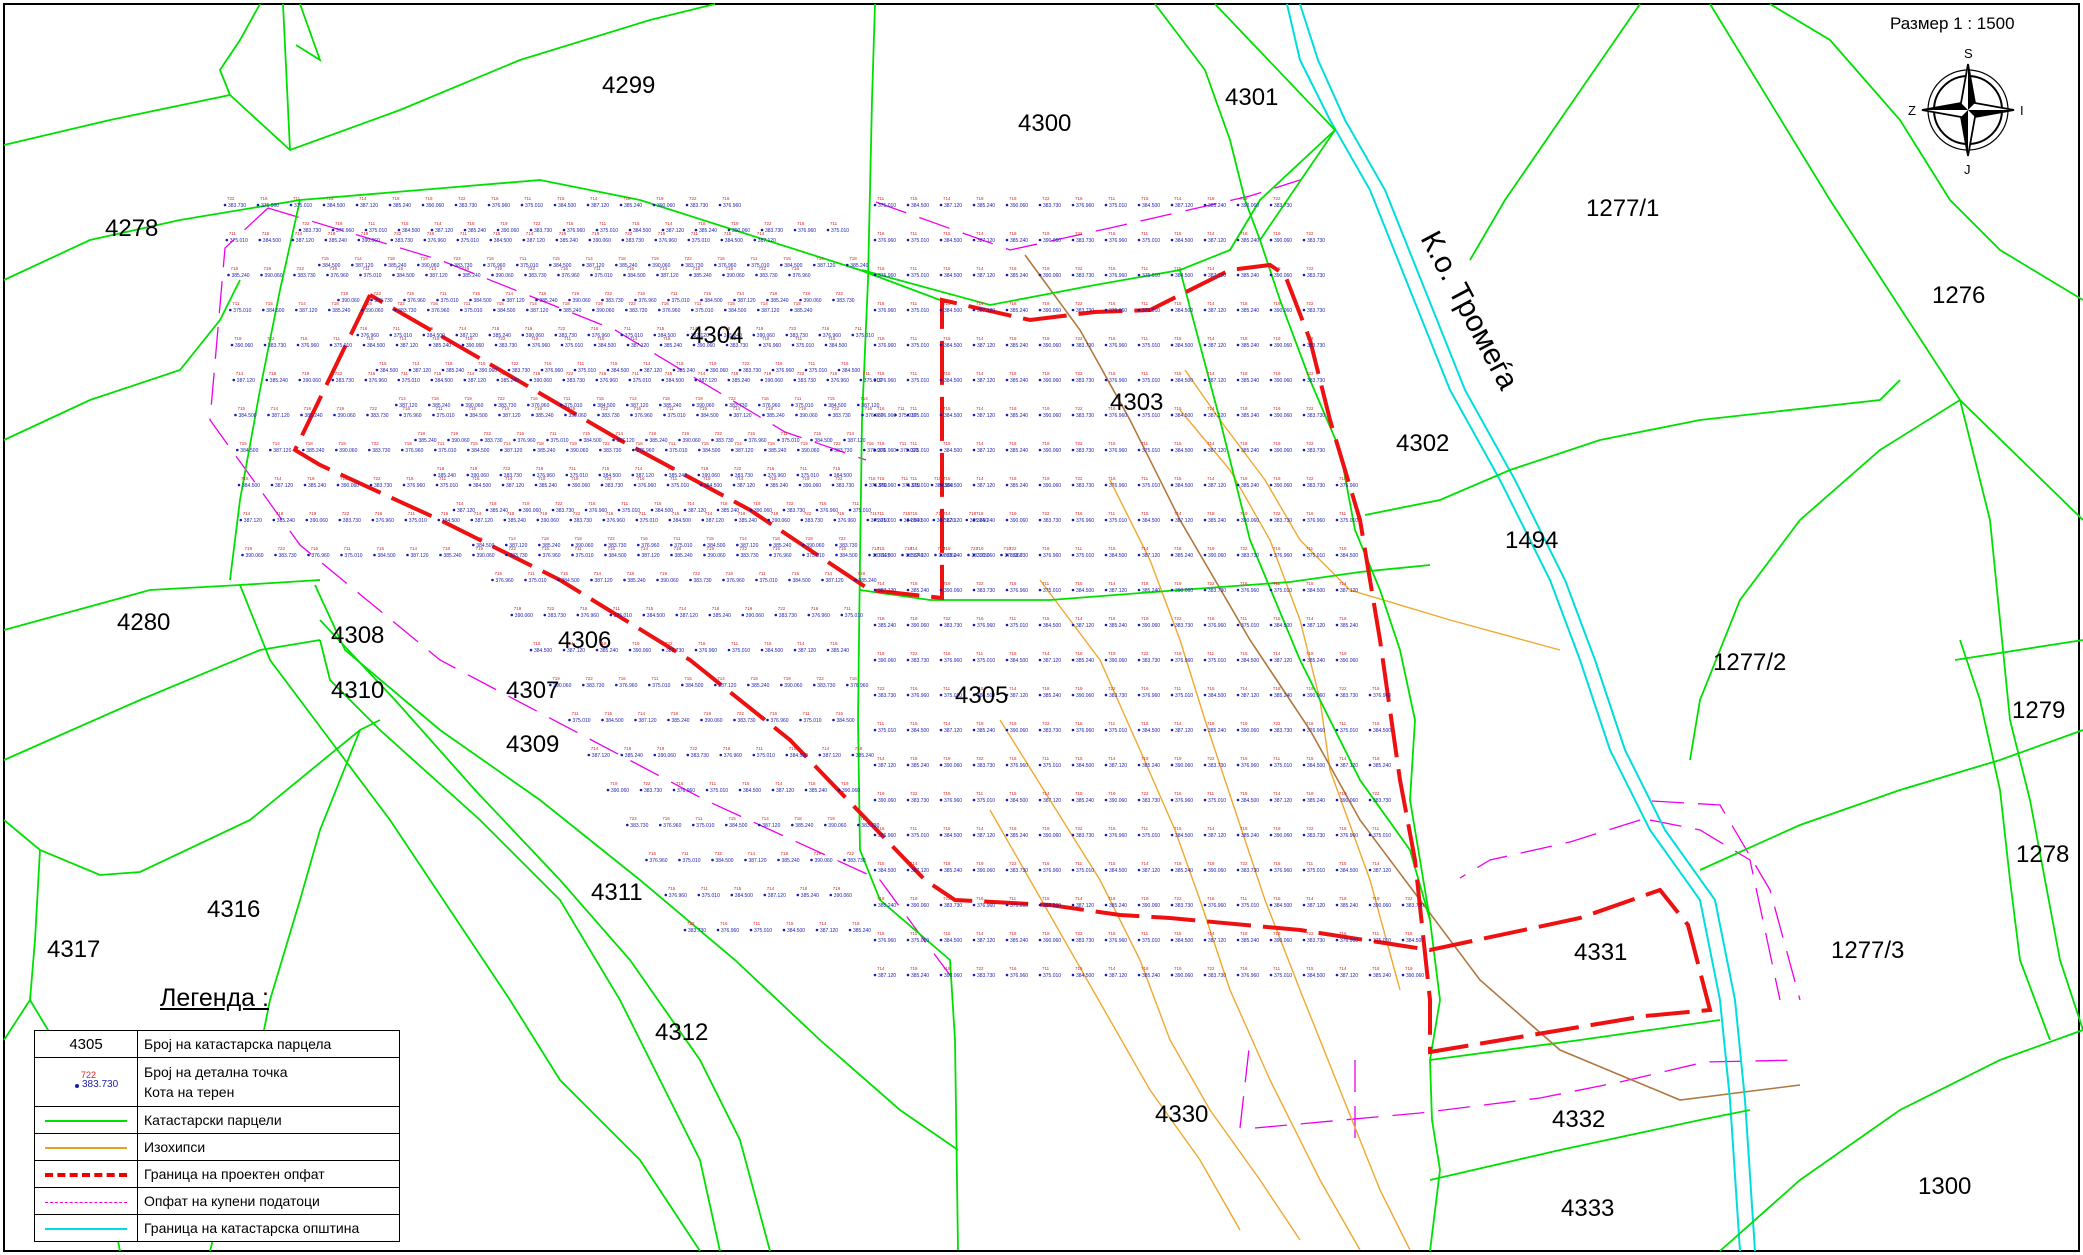 The image size is (2083, 1255). I want to click on parcel-label: 4331, so click(1600, 952).